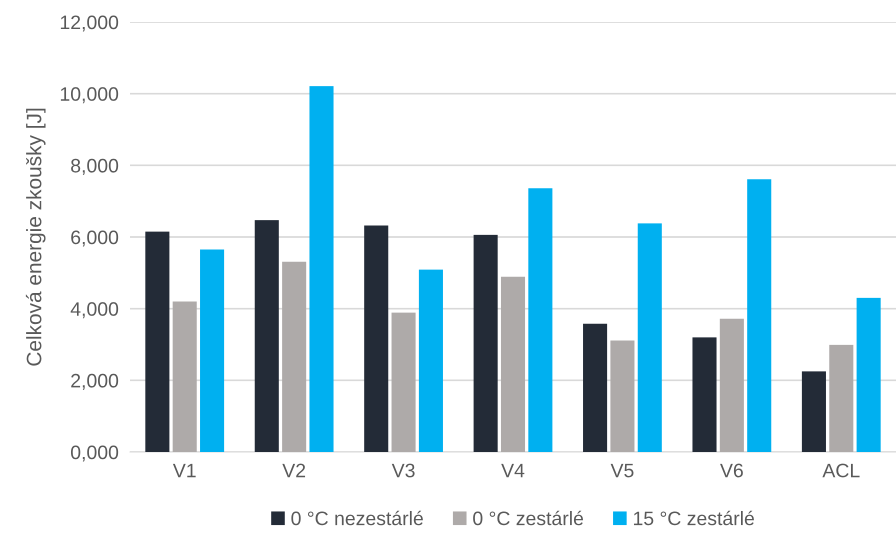  What do you see at coordinates (94, 382) in the screenshot?
I see `y-tick-label: 2,000` at bounding box center [94, 382].